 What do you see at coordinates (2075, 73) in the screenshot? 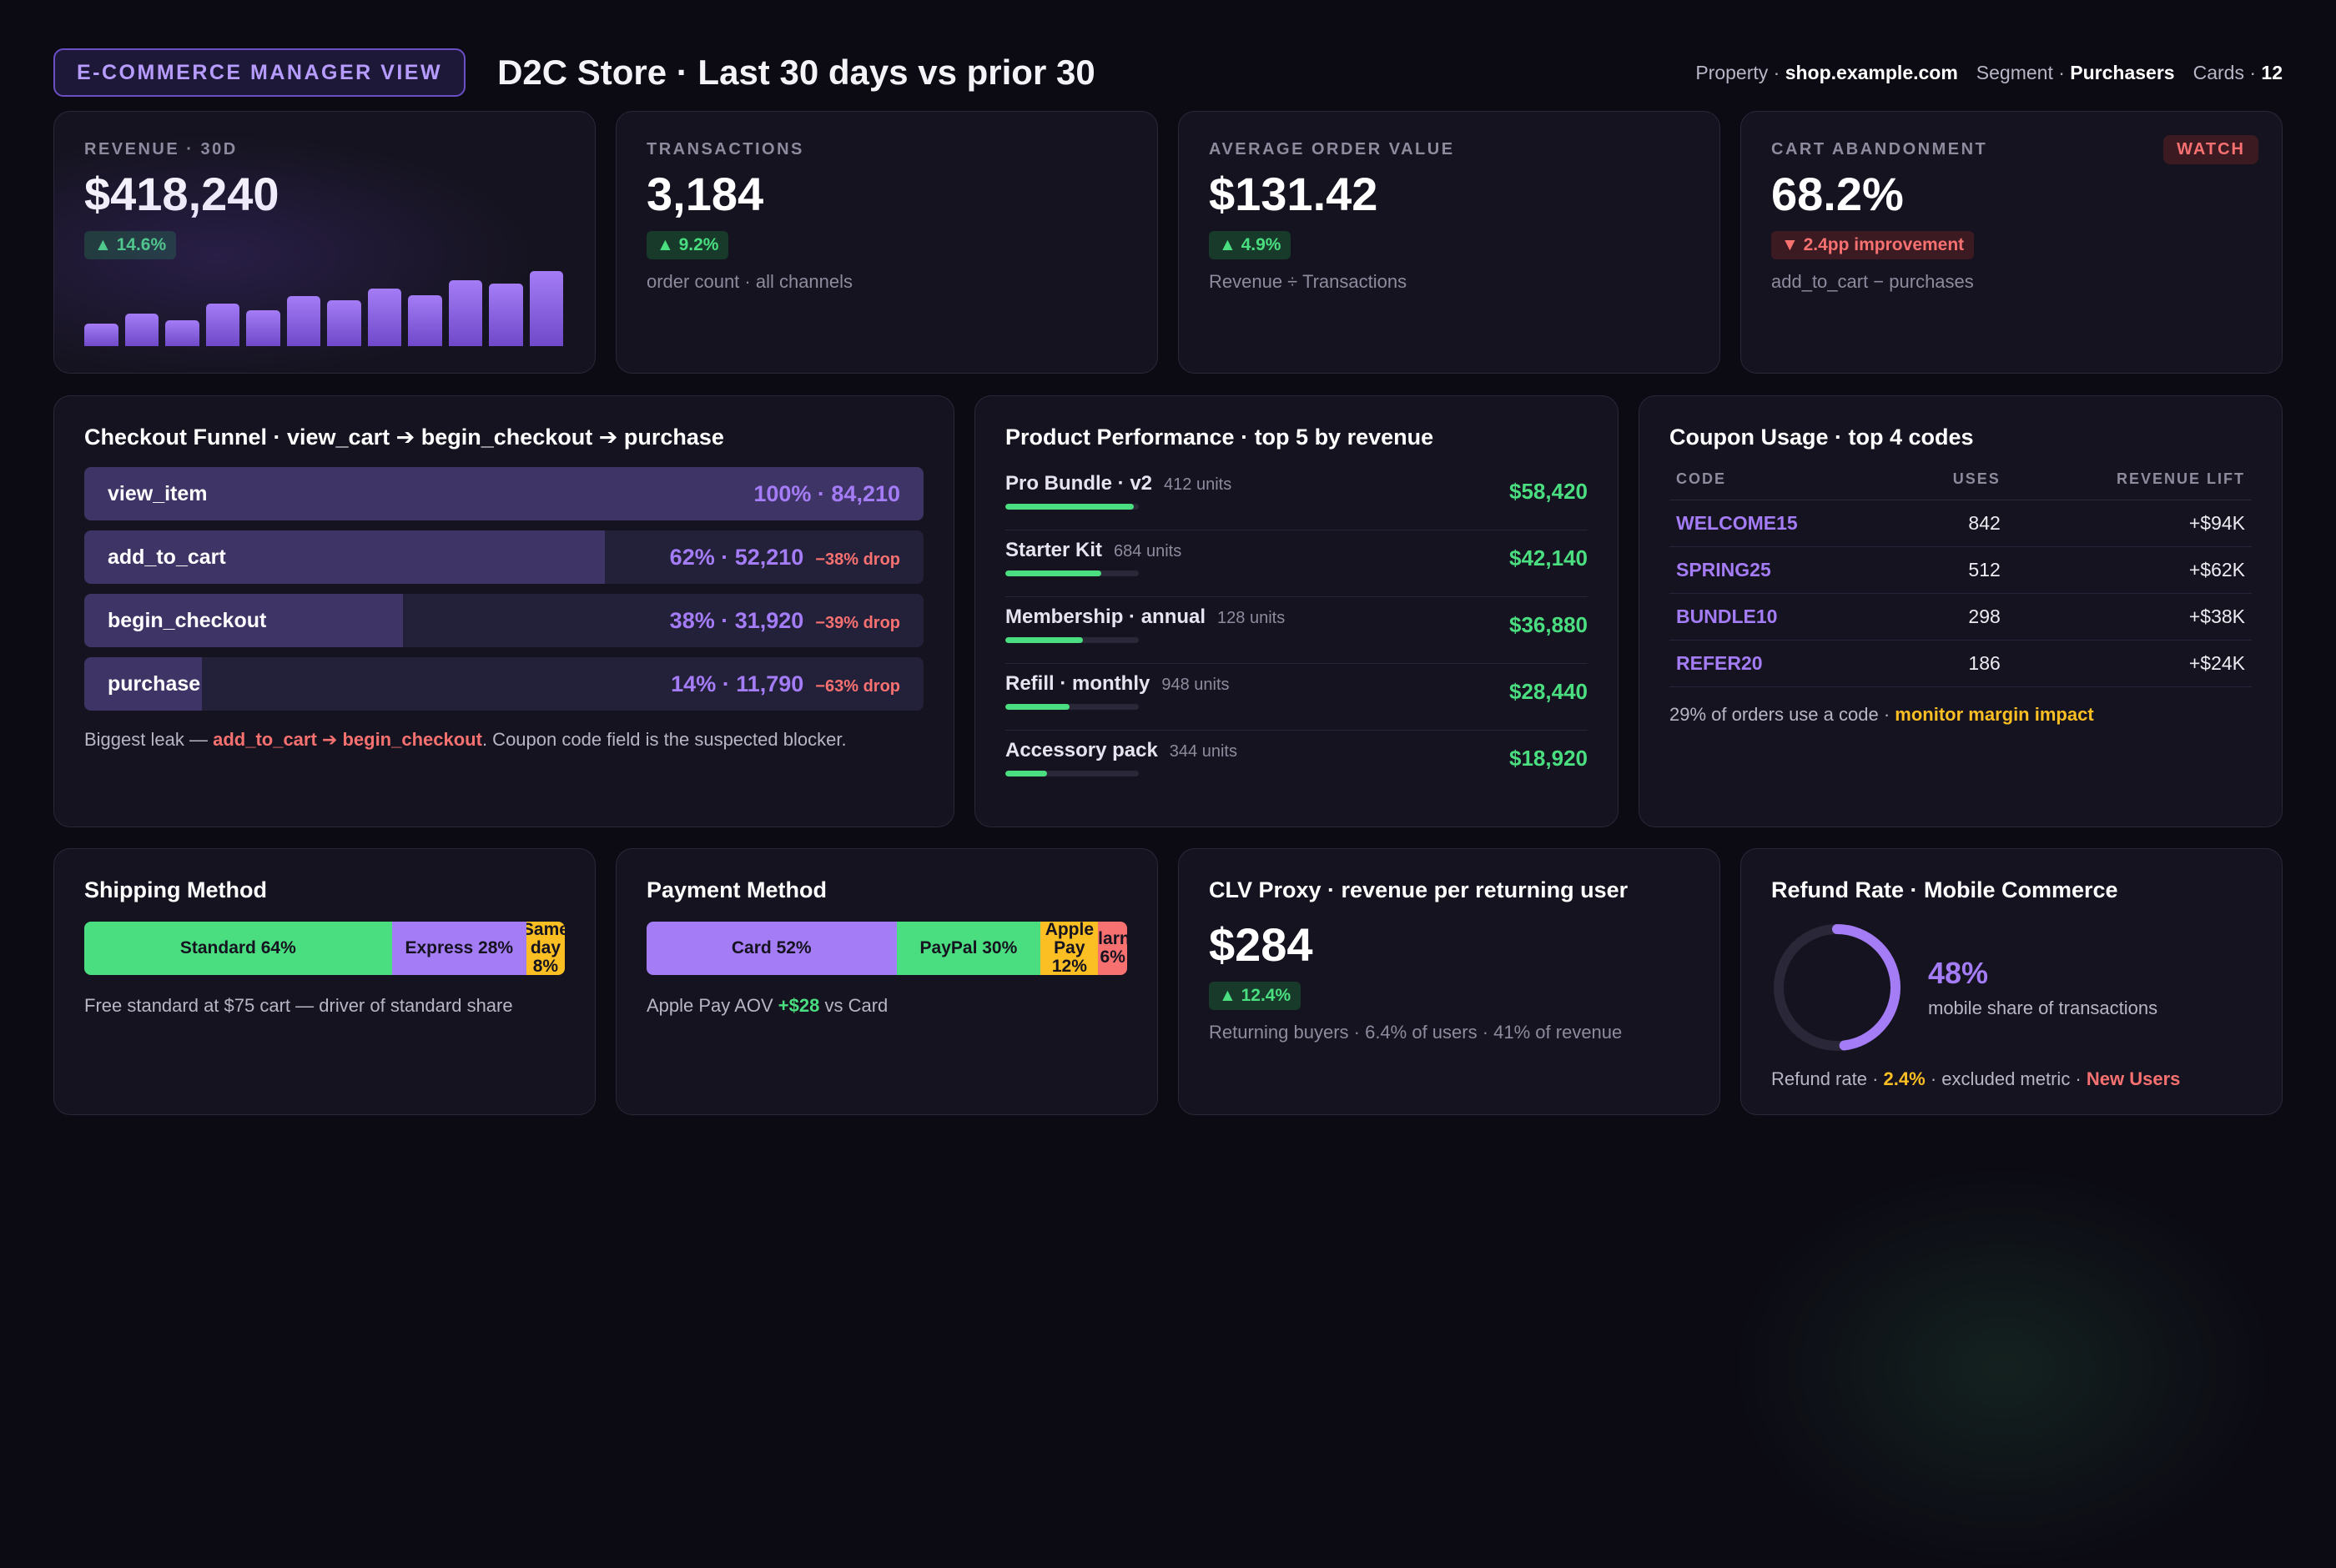
I see `segment-filter: Segment · Purchasers` at bounding box center [2075, 73].